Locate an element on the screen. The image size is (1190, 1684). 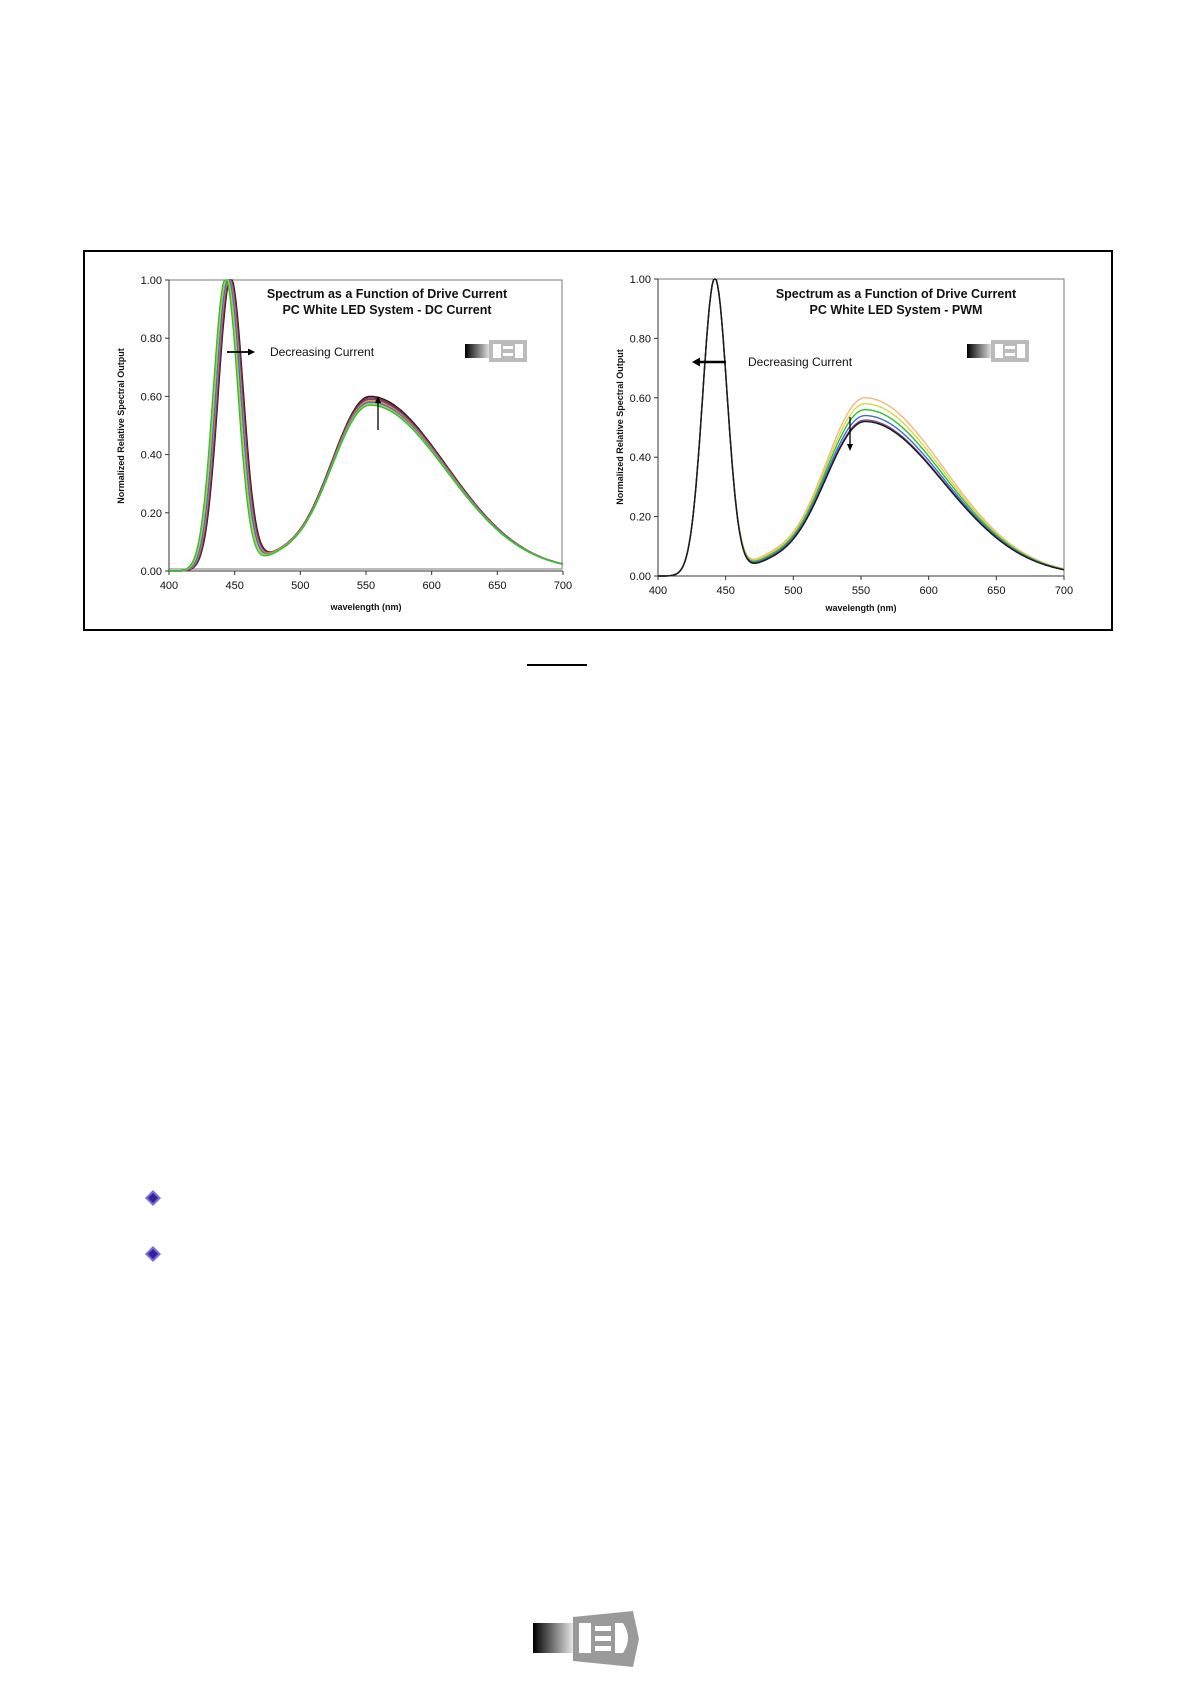
up-arrow is located at coordinates (378, 413).